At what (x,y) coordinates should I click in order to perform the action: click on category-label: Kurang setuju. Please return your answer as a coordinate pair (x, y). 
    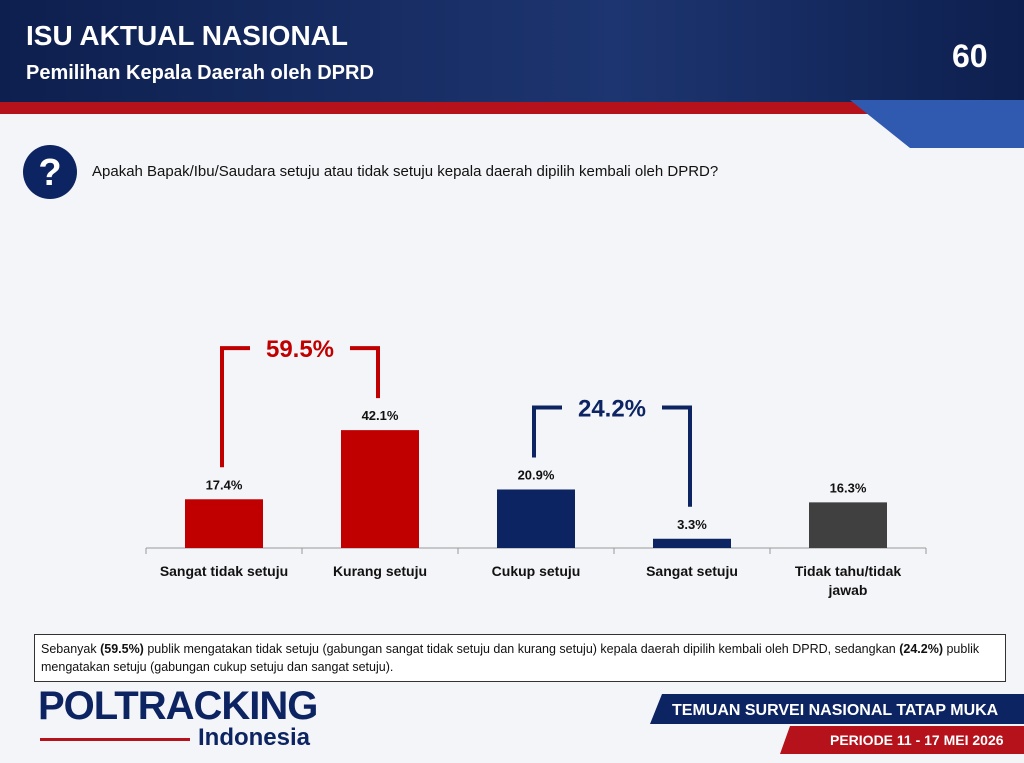
    Looking at the image, I should click on (380, 571).